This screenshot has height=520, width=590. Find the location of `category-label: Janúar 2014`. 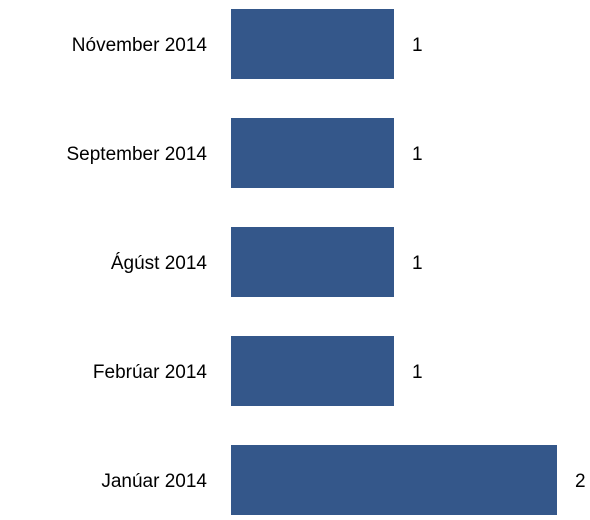

category-label: Janúar 2014 is located at coordinates (154, 481).